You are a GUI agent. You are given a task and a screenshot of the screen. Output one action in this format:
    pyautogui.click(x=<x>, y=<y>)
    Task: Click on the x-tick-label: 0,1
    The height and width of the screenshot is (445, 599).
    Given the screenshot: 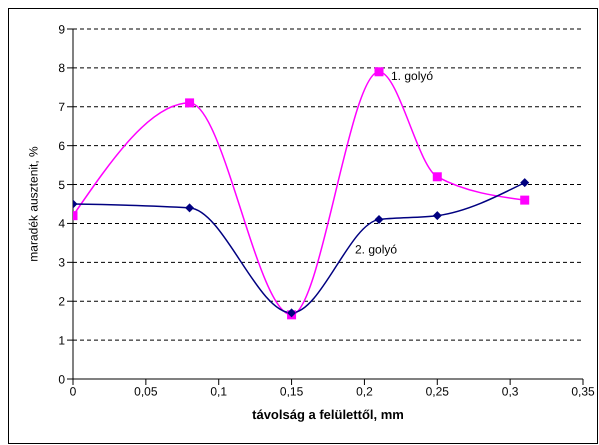 What is the action you would take?
    pyautogui.click(x=219, y=391)
    